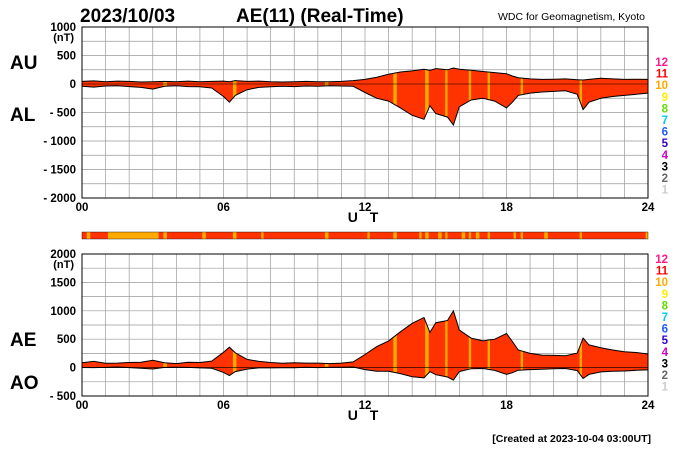  Describe the element at coordinates (63, 255) in the screenshot. I see `y-tick-label: 2000` at that location.